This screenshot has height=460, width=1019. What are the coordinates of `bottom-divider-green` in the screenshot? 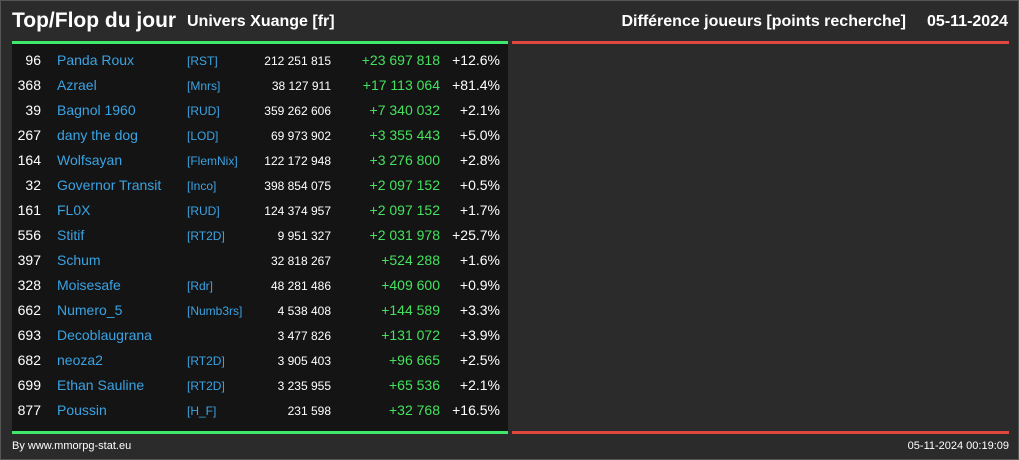 It's located at (260, 432).